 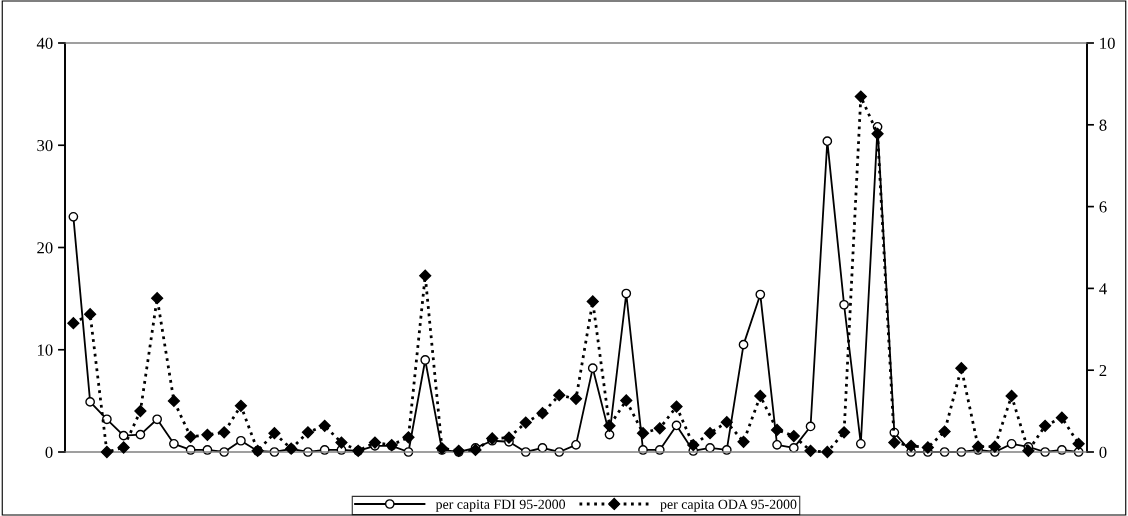 What do you see at coordinates (1107, 43) in the screenshot?
I see `y2-tick-label: 10` at bounding box center [1107, 43].